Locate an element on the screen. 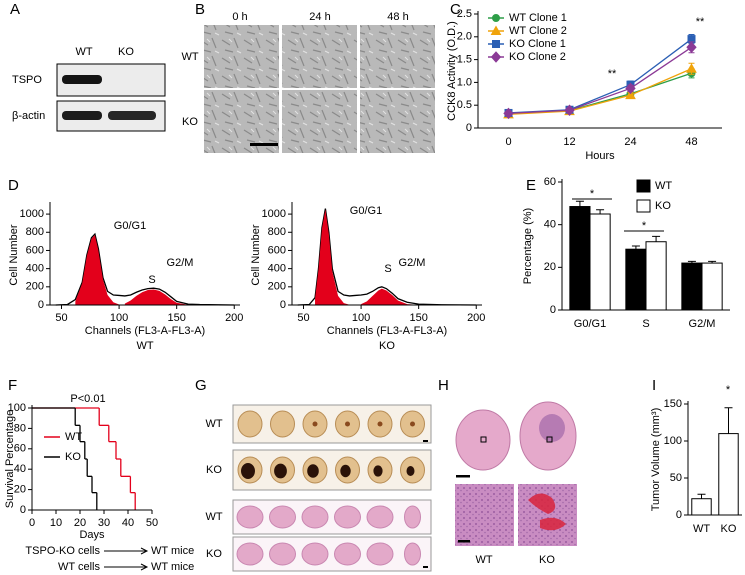 The height and width of the screenshot is (575, 745). y-tick-label: 80 is located at coordinates (20, 428).